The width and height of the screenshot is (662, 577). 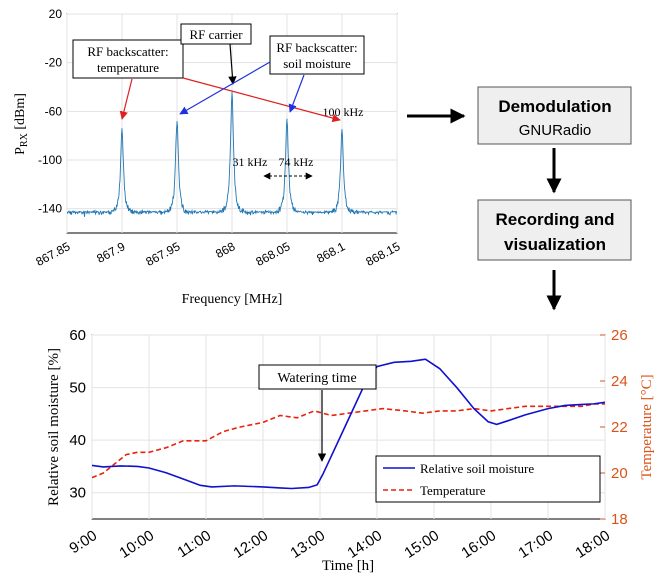 What do you see at coordinates (317, 63) in the screenshot?
I see `annotation-line-2: soil moisture` at bounding box center [317, 63].